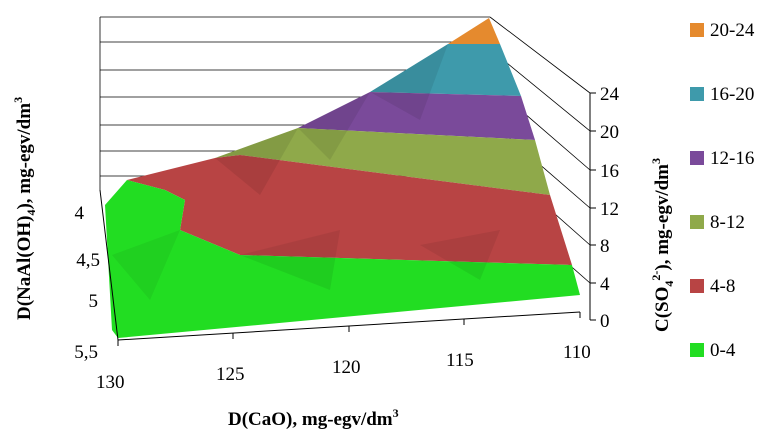 This screenshot has width=771, height=435. What do you see at coordinates (723, 350) in the screenshot?
I see `legend-label-0-4: 0-4` at bounding box center [723, 350].